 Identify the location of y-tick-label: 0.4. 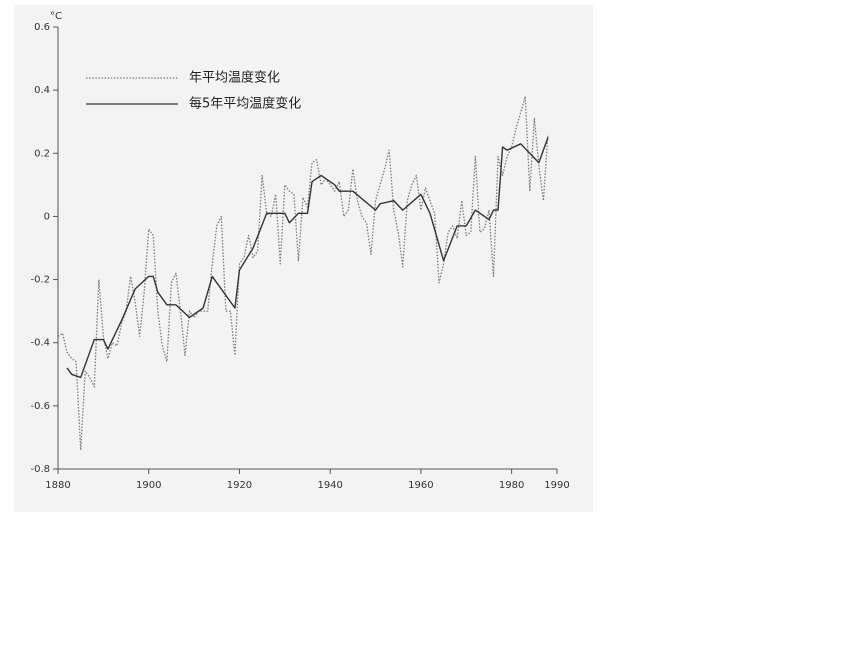
(42, 90).